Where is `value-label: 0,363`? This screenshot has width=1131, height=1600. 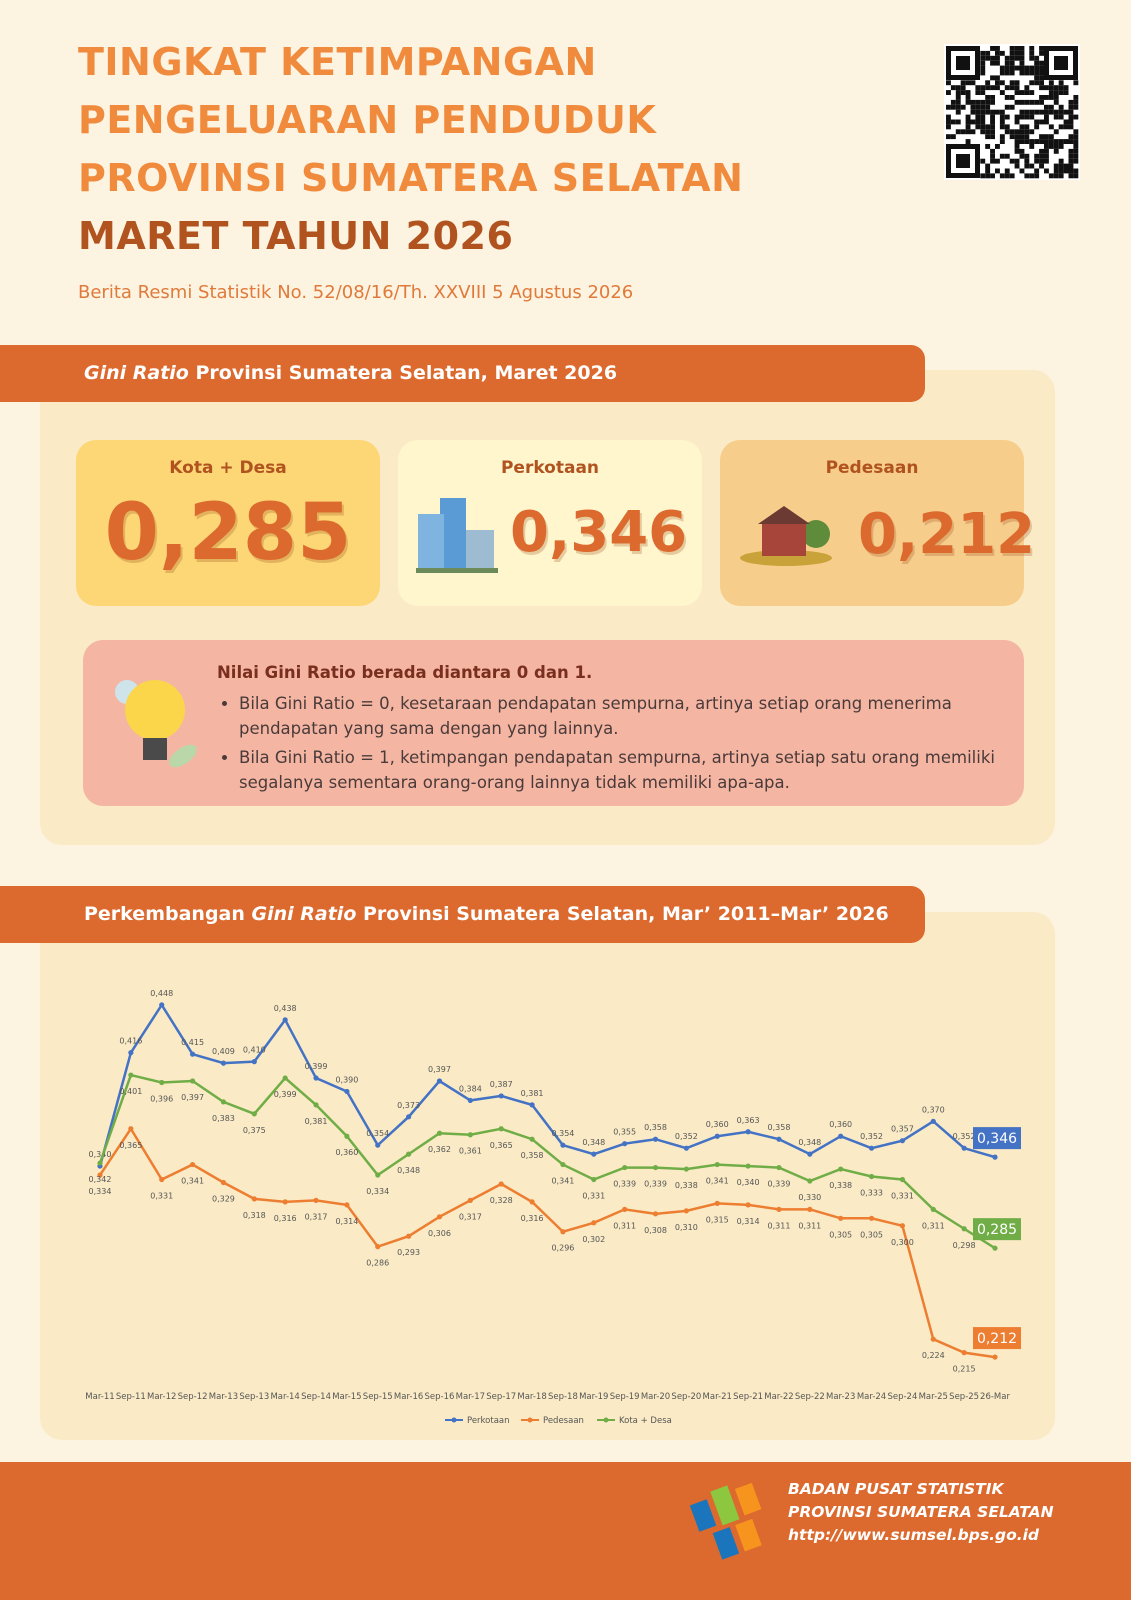 value-label: 0,363 is located at coordinates (748, 1120).